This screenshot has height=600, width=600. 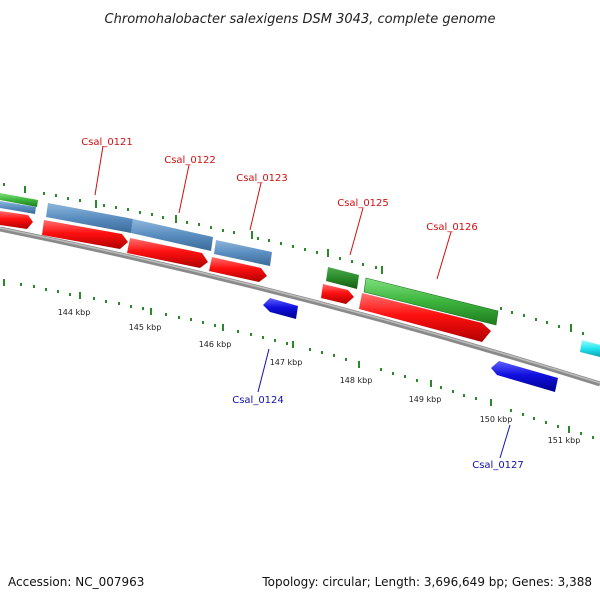 I want to click on scale-label-146: 146 kbp, so click(x=215, y=344).